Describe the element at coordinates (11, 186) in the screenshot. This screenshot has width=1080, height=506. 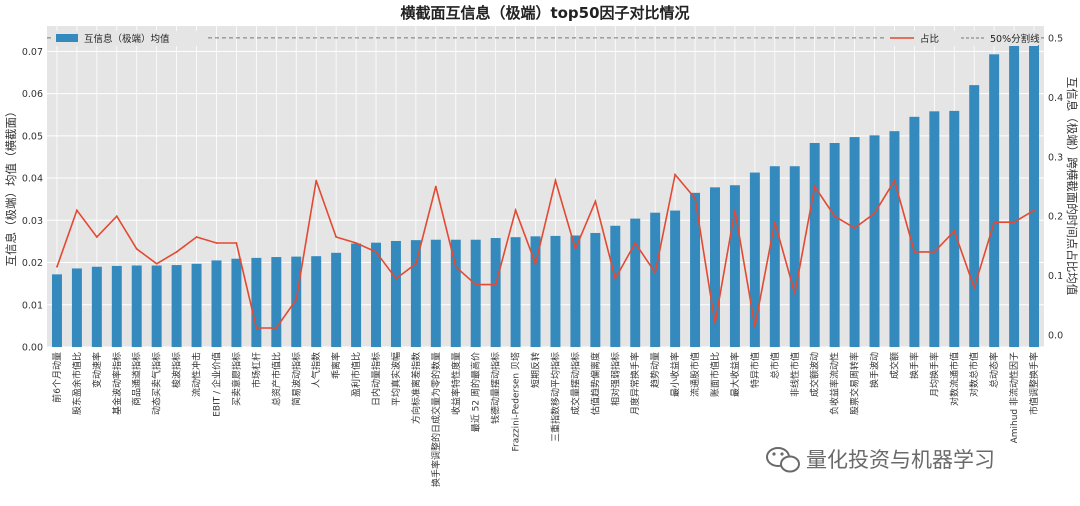
I see `y-axis-label-left: 互信息（极端）均值（横截面）` at that location.